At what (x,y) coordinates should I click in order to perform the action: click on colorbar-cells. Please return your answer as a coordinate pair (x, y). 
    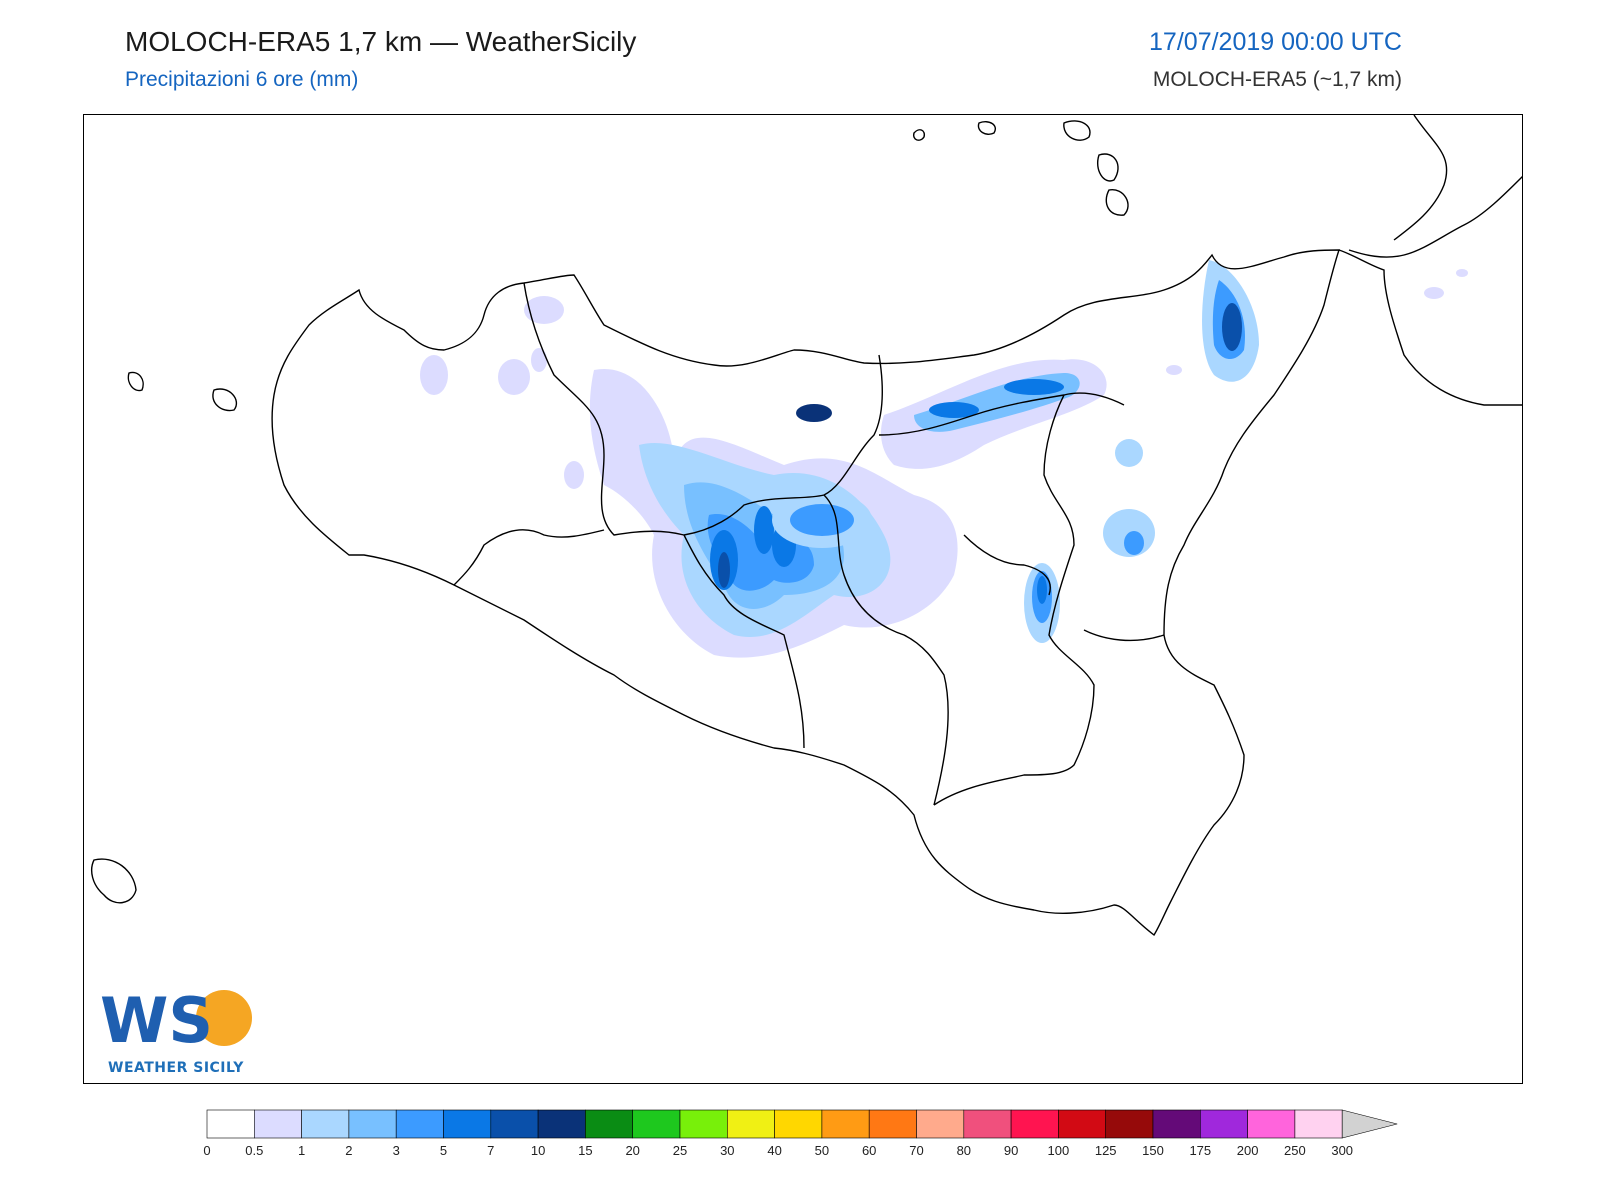
    Looking at the image, I should click on (802, 1124).